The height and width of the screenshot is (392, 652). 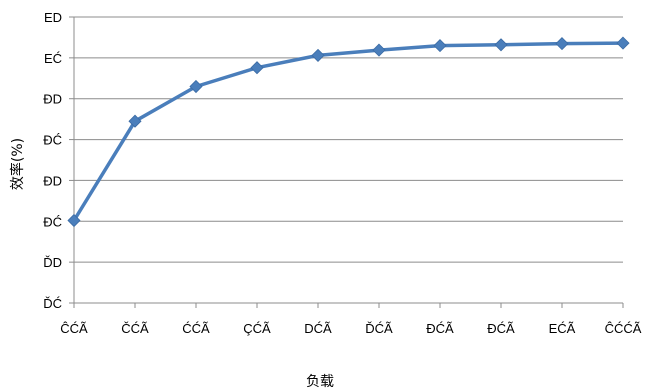 I want to click on y-tick-label: ĎD, so click(x=52, y=262).